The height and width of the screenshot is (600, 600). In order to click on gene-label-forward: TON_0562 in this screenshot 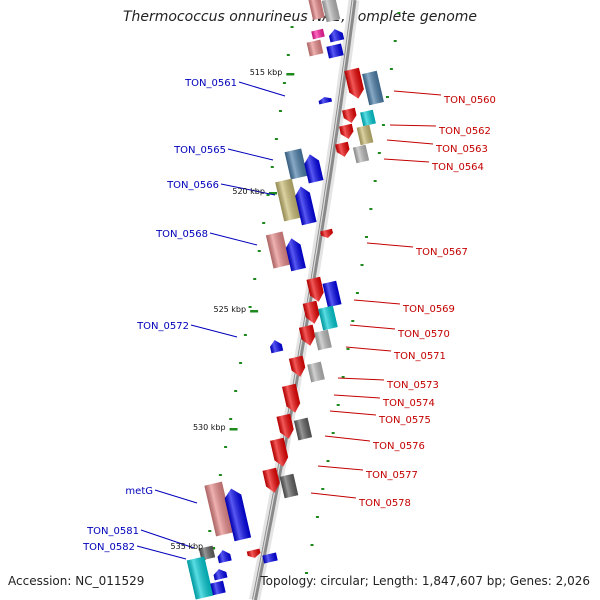, I will do `click(464, 131)`.